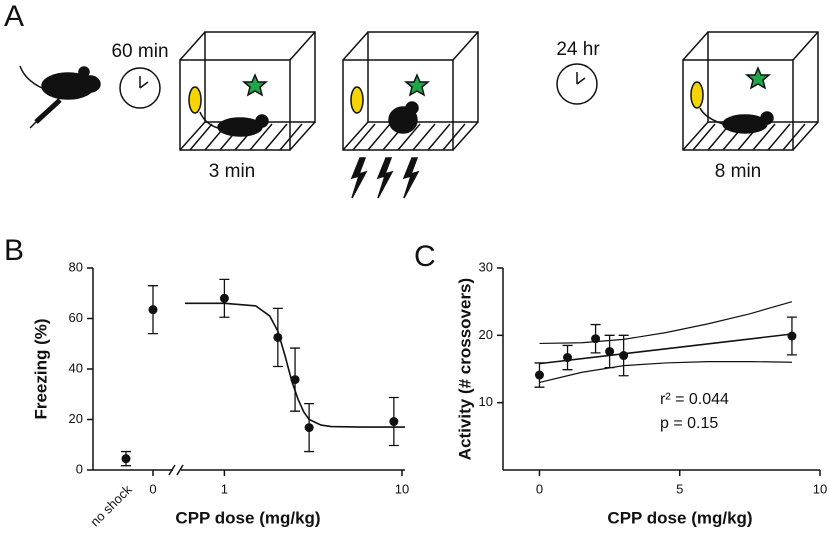 The image size is (830, 542). I want to click on fit-line, so click(666, 349).